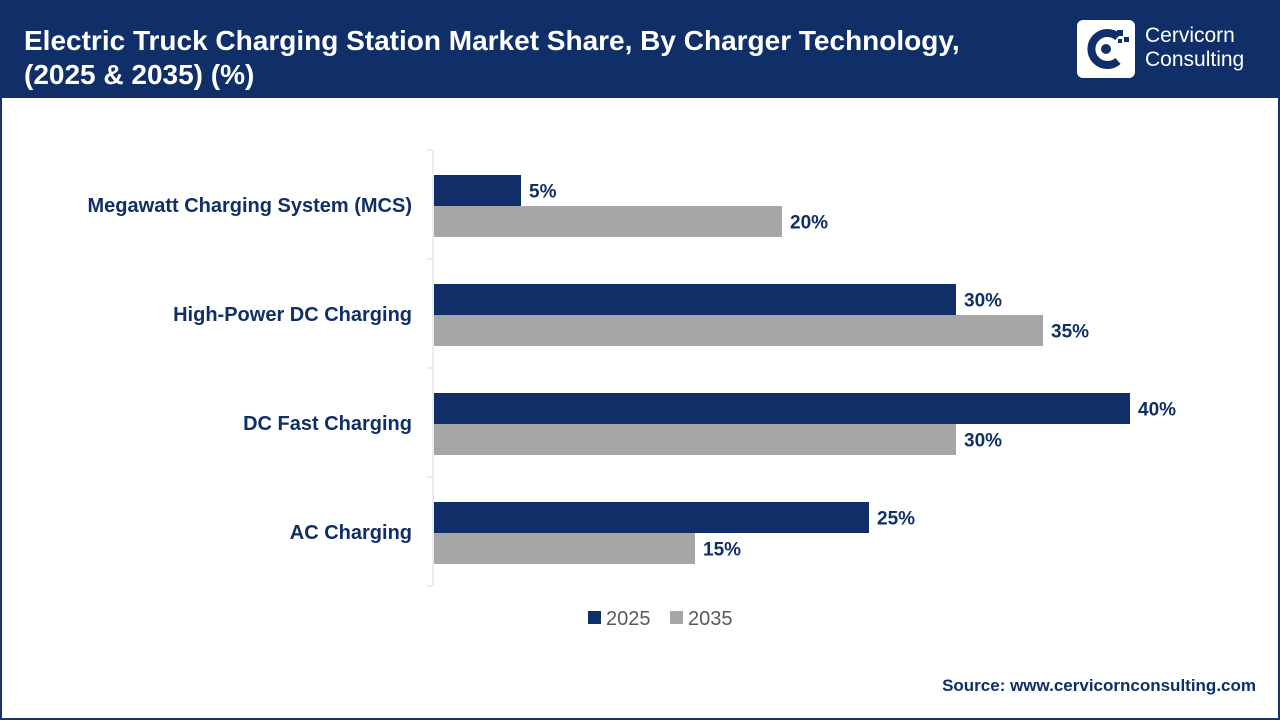 Image resolution: width=1280 pixels, height=720 pixels. Describe the element at coordinates (710, 619) in the screenshot. I see `legend-label: 2035` at that location.